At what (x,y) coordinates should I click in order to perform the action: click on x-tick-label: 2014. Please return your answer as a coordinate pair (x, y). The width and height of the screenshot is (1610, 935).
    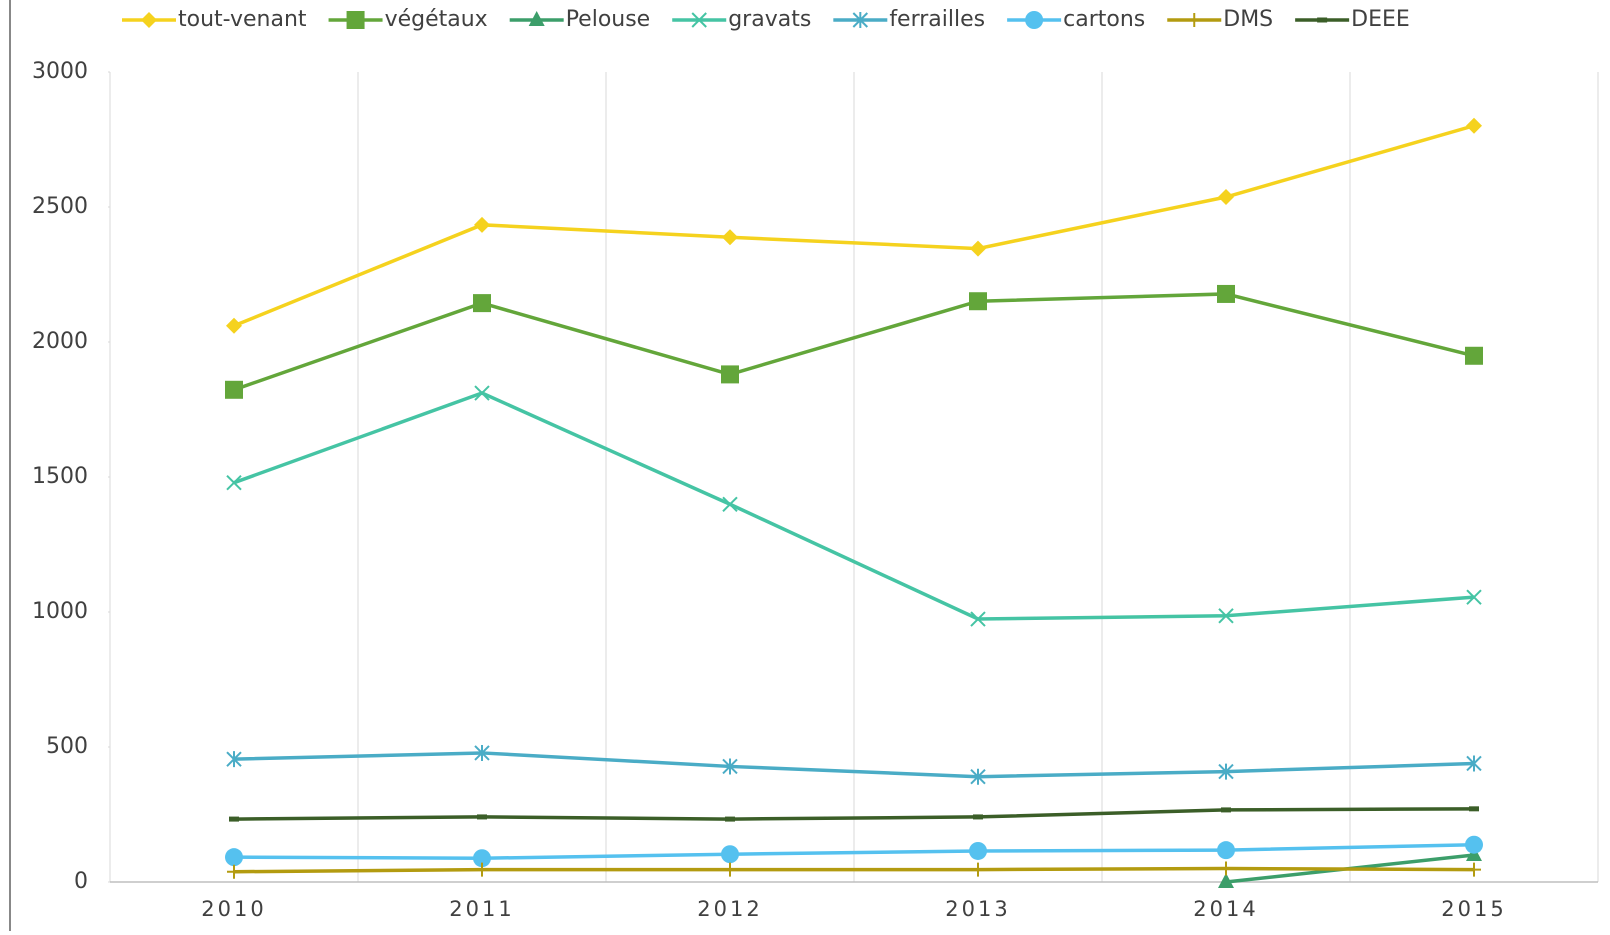
    Looking at the image, I should click on (1225, 909).